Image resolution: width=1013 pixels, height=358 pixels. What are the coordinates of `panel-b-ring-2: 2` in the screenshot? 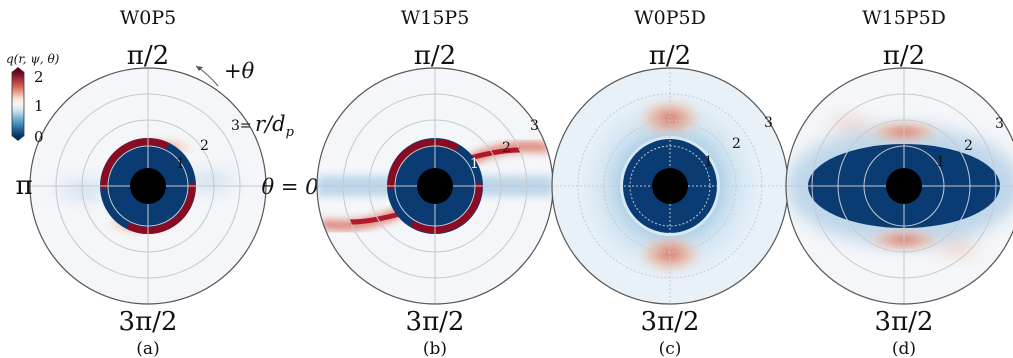 It's located at (506, 148).